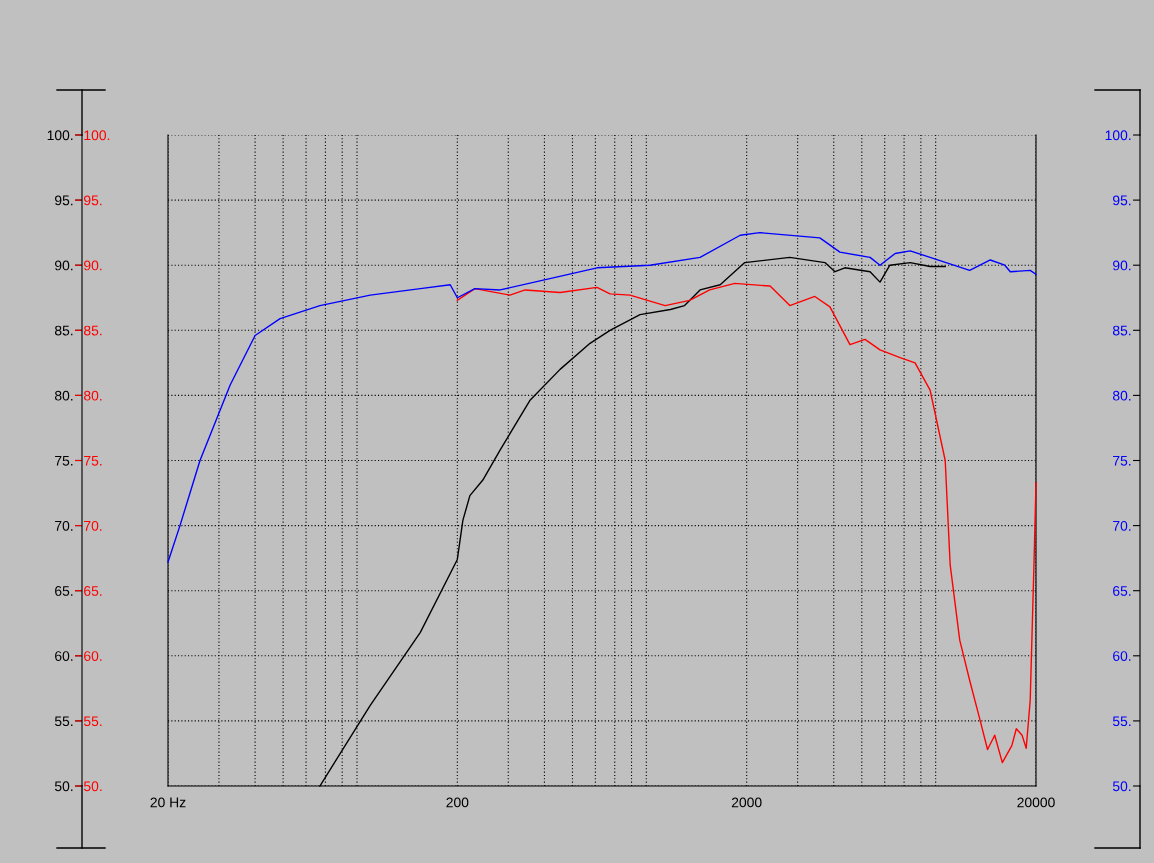 This screenshot has height=863, width=1154. What do you see at coordinates (1122, 265) in the screenshot?
I see `y2-tick-label: 90.` at bounding box center [1122, 265].